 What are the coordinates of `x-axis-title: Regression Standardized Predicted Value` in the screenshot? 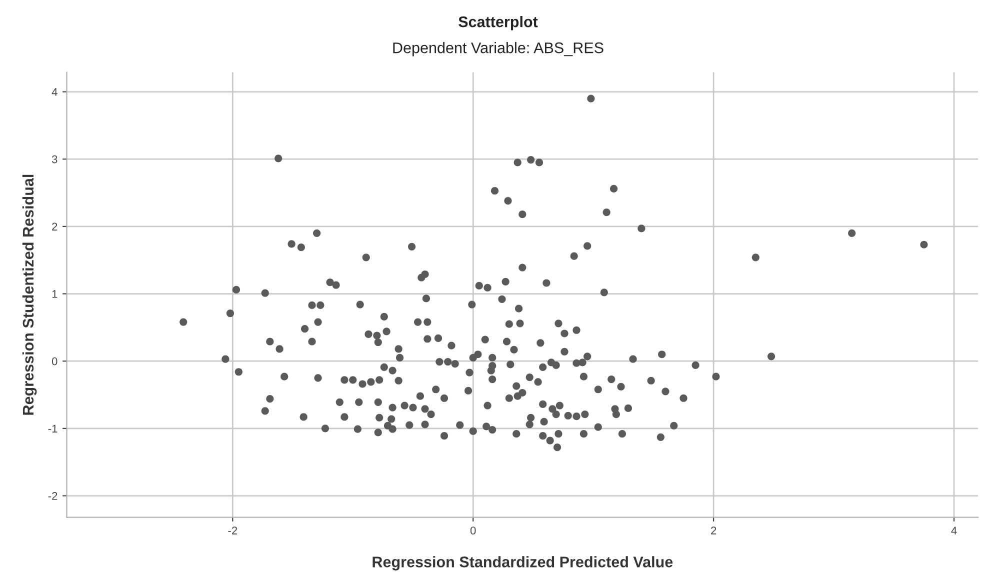 It's located at (522, 563).